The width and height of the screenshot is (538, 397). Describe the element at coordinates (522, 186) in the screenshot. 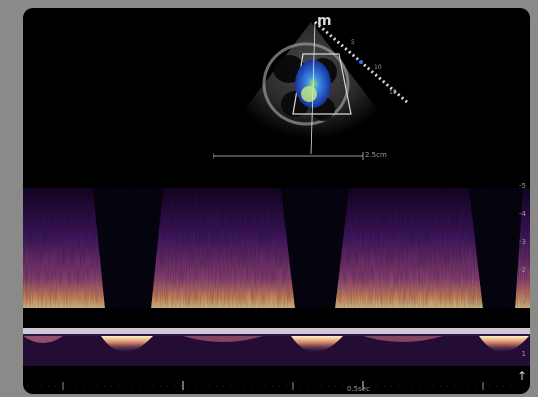

I see `velocity-label: -5` at that location.